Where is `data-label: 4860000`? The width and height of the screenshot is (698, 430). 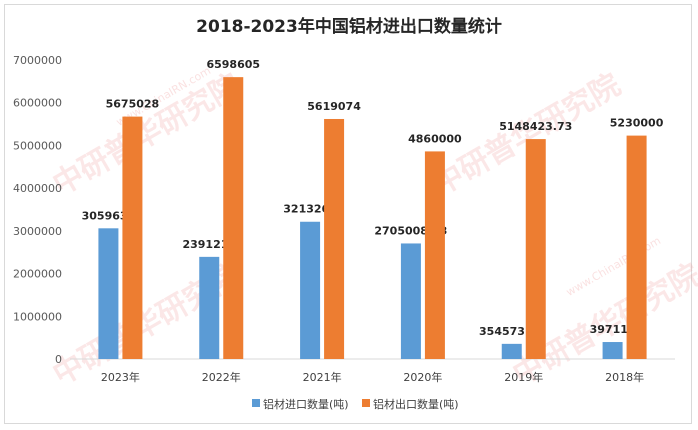 data-label: 4860000 is located at coordinates (435, 138).